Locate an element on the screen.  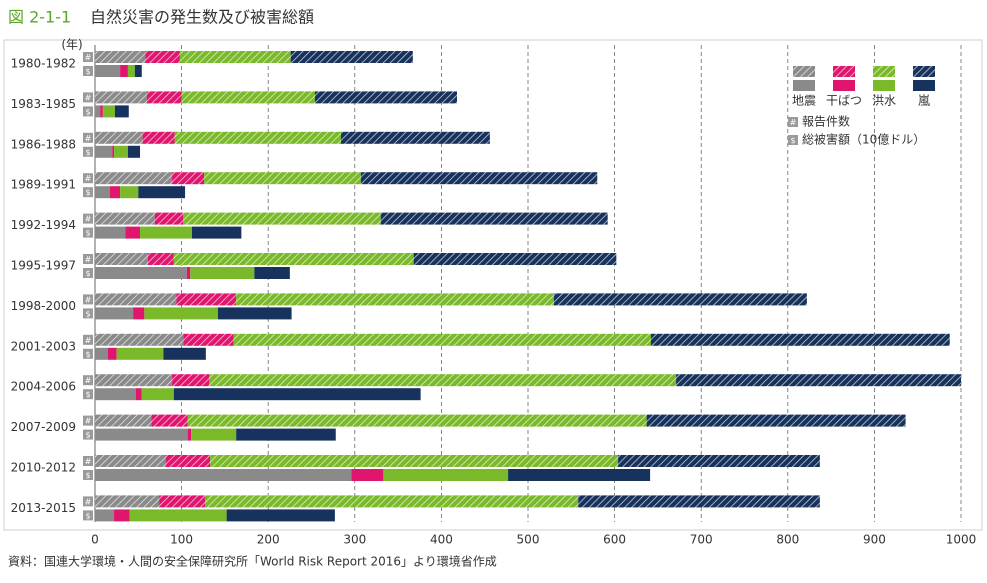
legend-label: 洪水 is located at coordinates (884, 101).